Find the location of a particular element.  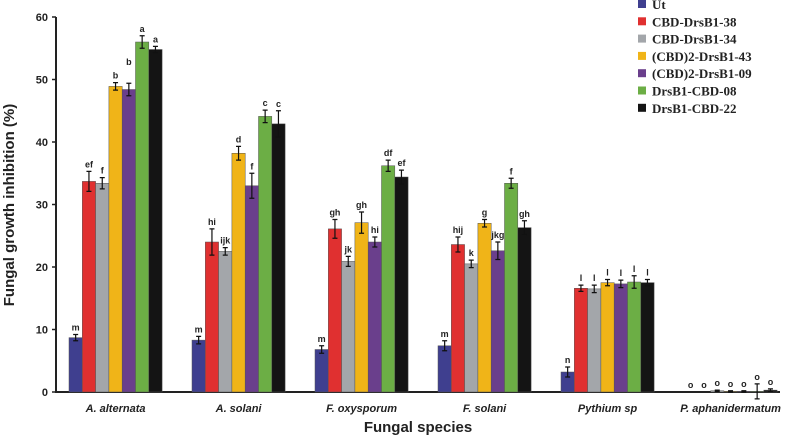

y-tick-label: 40 is located at coordinates (42, 143).